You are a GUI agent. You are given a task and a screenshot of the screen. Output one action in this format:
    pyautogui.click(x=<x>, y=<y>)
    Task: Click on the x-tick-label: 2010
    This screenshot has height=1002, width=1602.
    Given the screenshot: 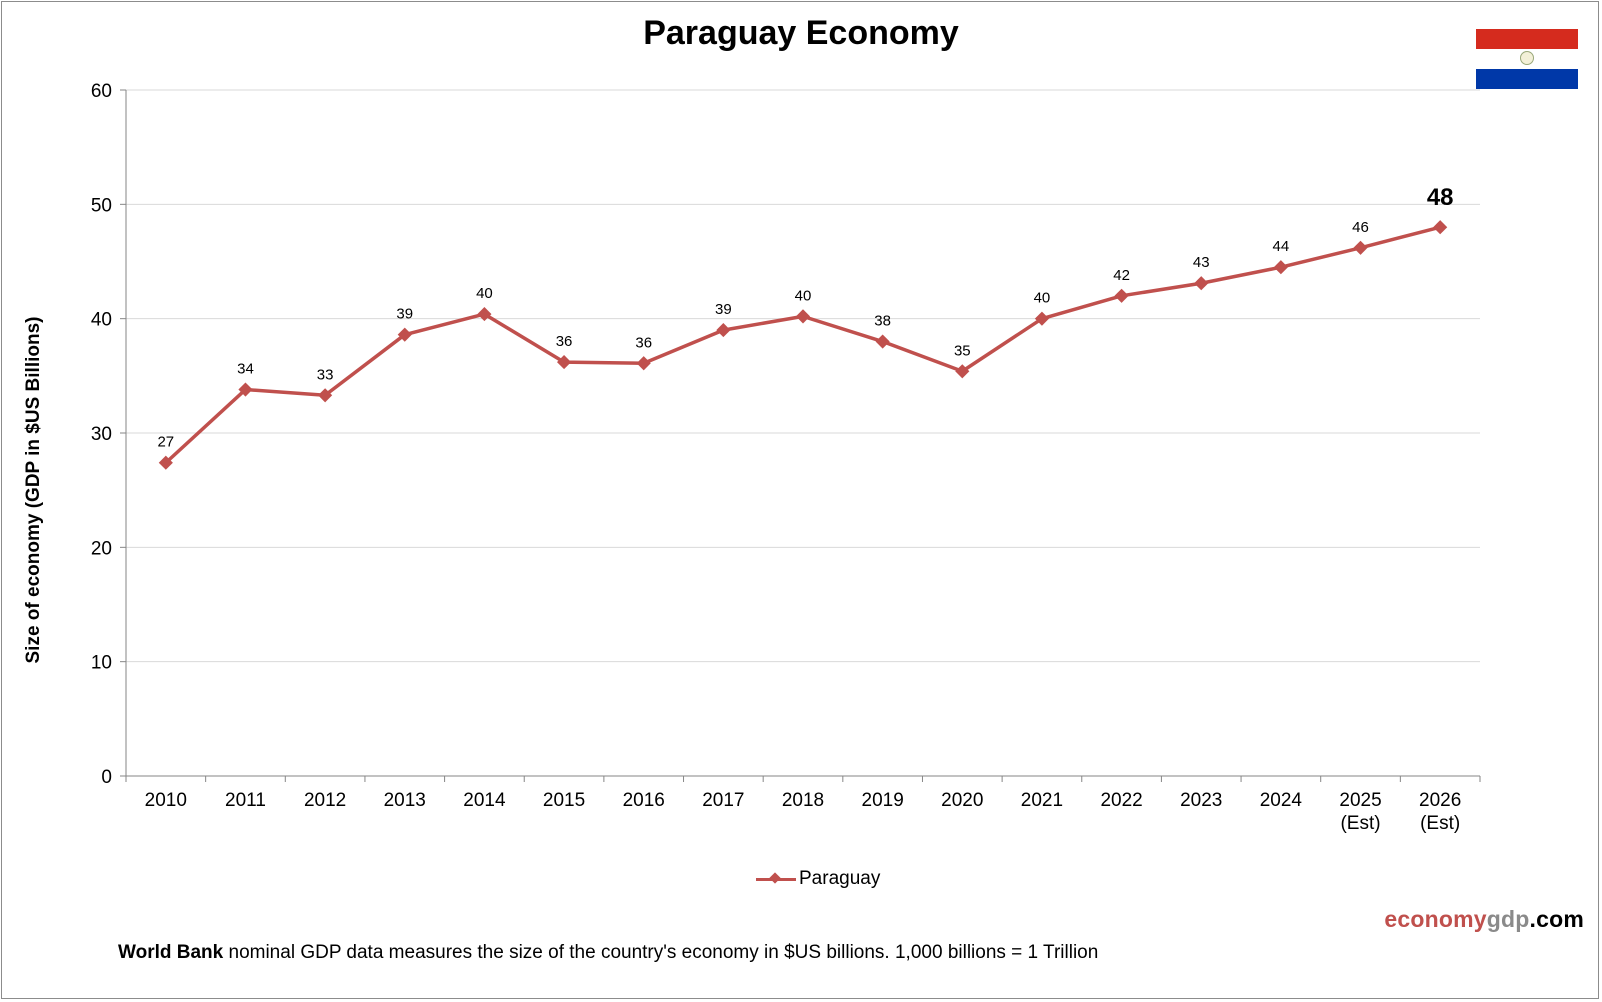 What is the action you would take?
    pyautogui.click(x=166, y=800)
    